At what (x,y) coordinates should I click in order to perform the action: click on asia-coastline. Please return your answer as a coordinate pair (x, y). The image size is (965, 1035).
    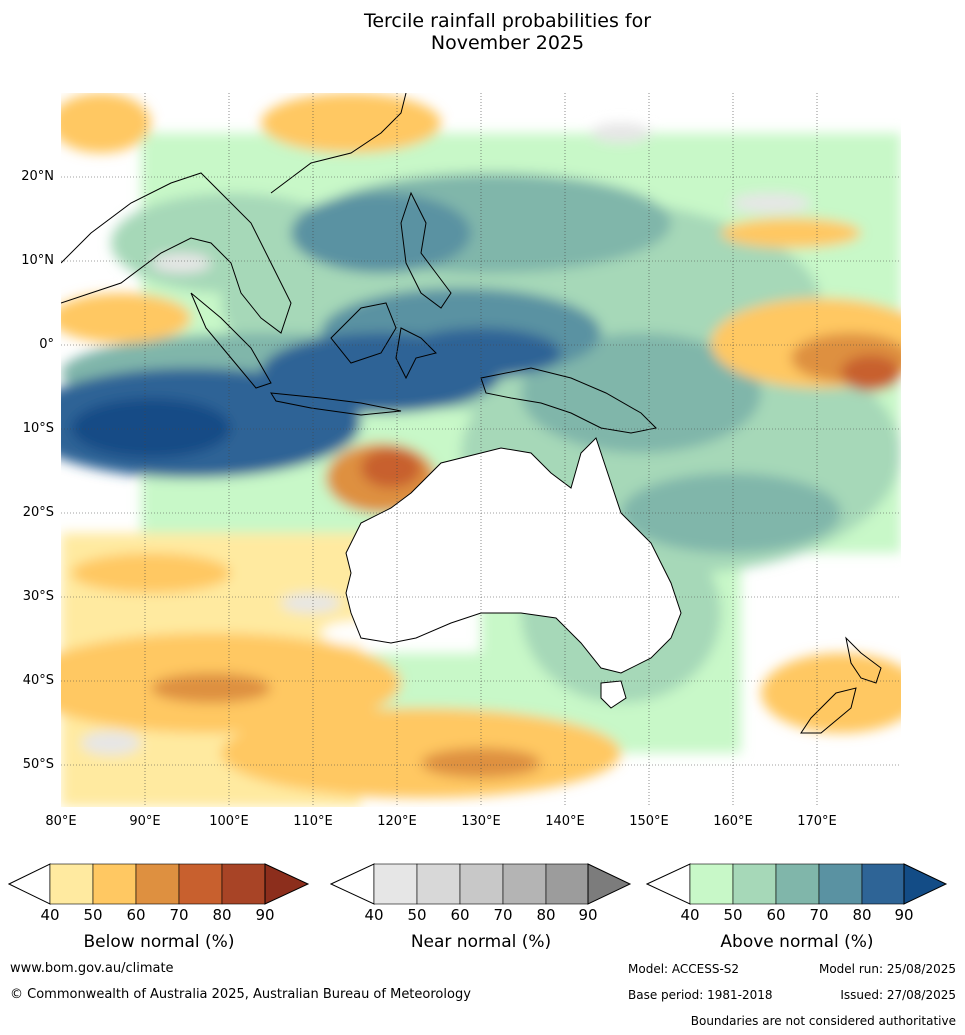
    Looking at the image, I should click on (233, 213).